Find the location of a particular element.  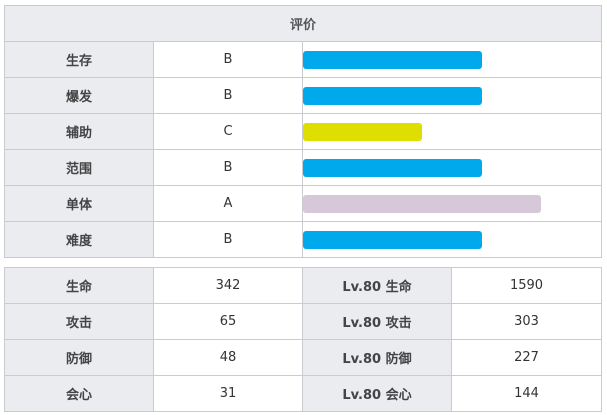

rating-header-row: 评价 is located at coordinates (303, 23).